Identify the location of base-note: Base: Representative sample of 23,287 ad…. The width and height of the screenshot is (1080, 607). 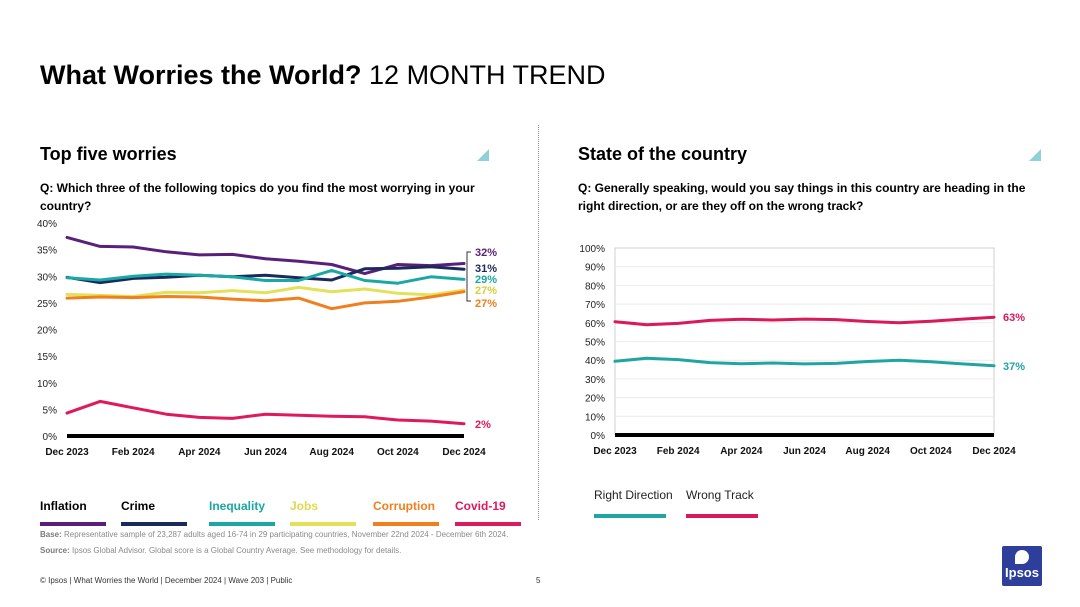
(274, 534).